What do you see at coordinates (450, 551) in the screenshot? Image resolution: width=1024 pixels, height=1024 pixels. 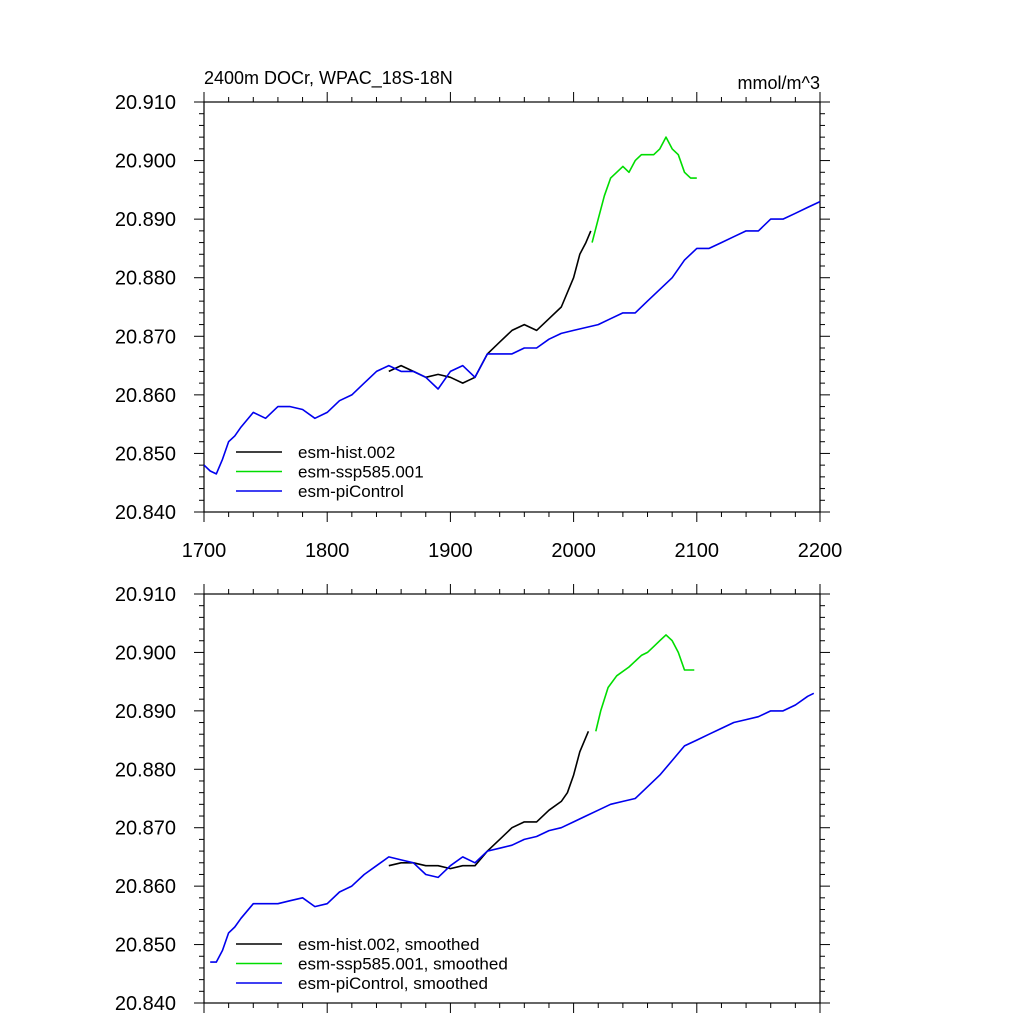 I see `x-tick-label: 1900` at bounding box center [450, 551].